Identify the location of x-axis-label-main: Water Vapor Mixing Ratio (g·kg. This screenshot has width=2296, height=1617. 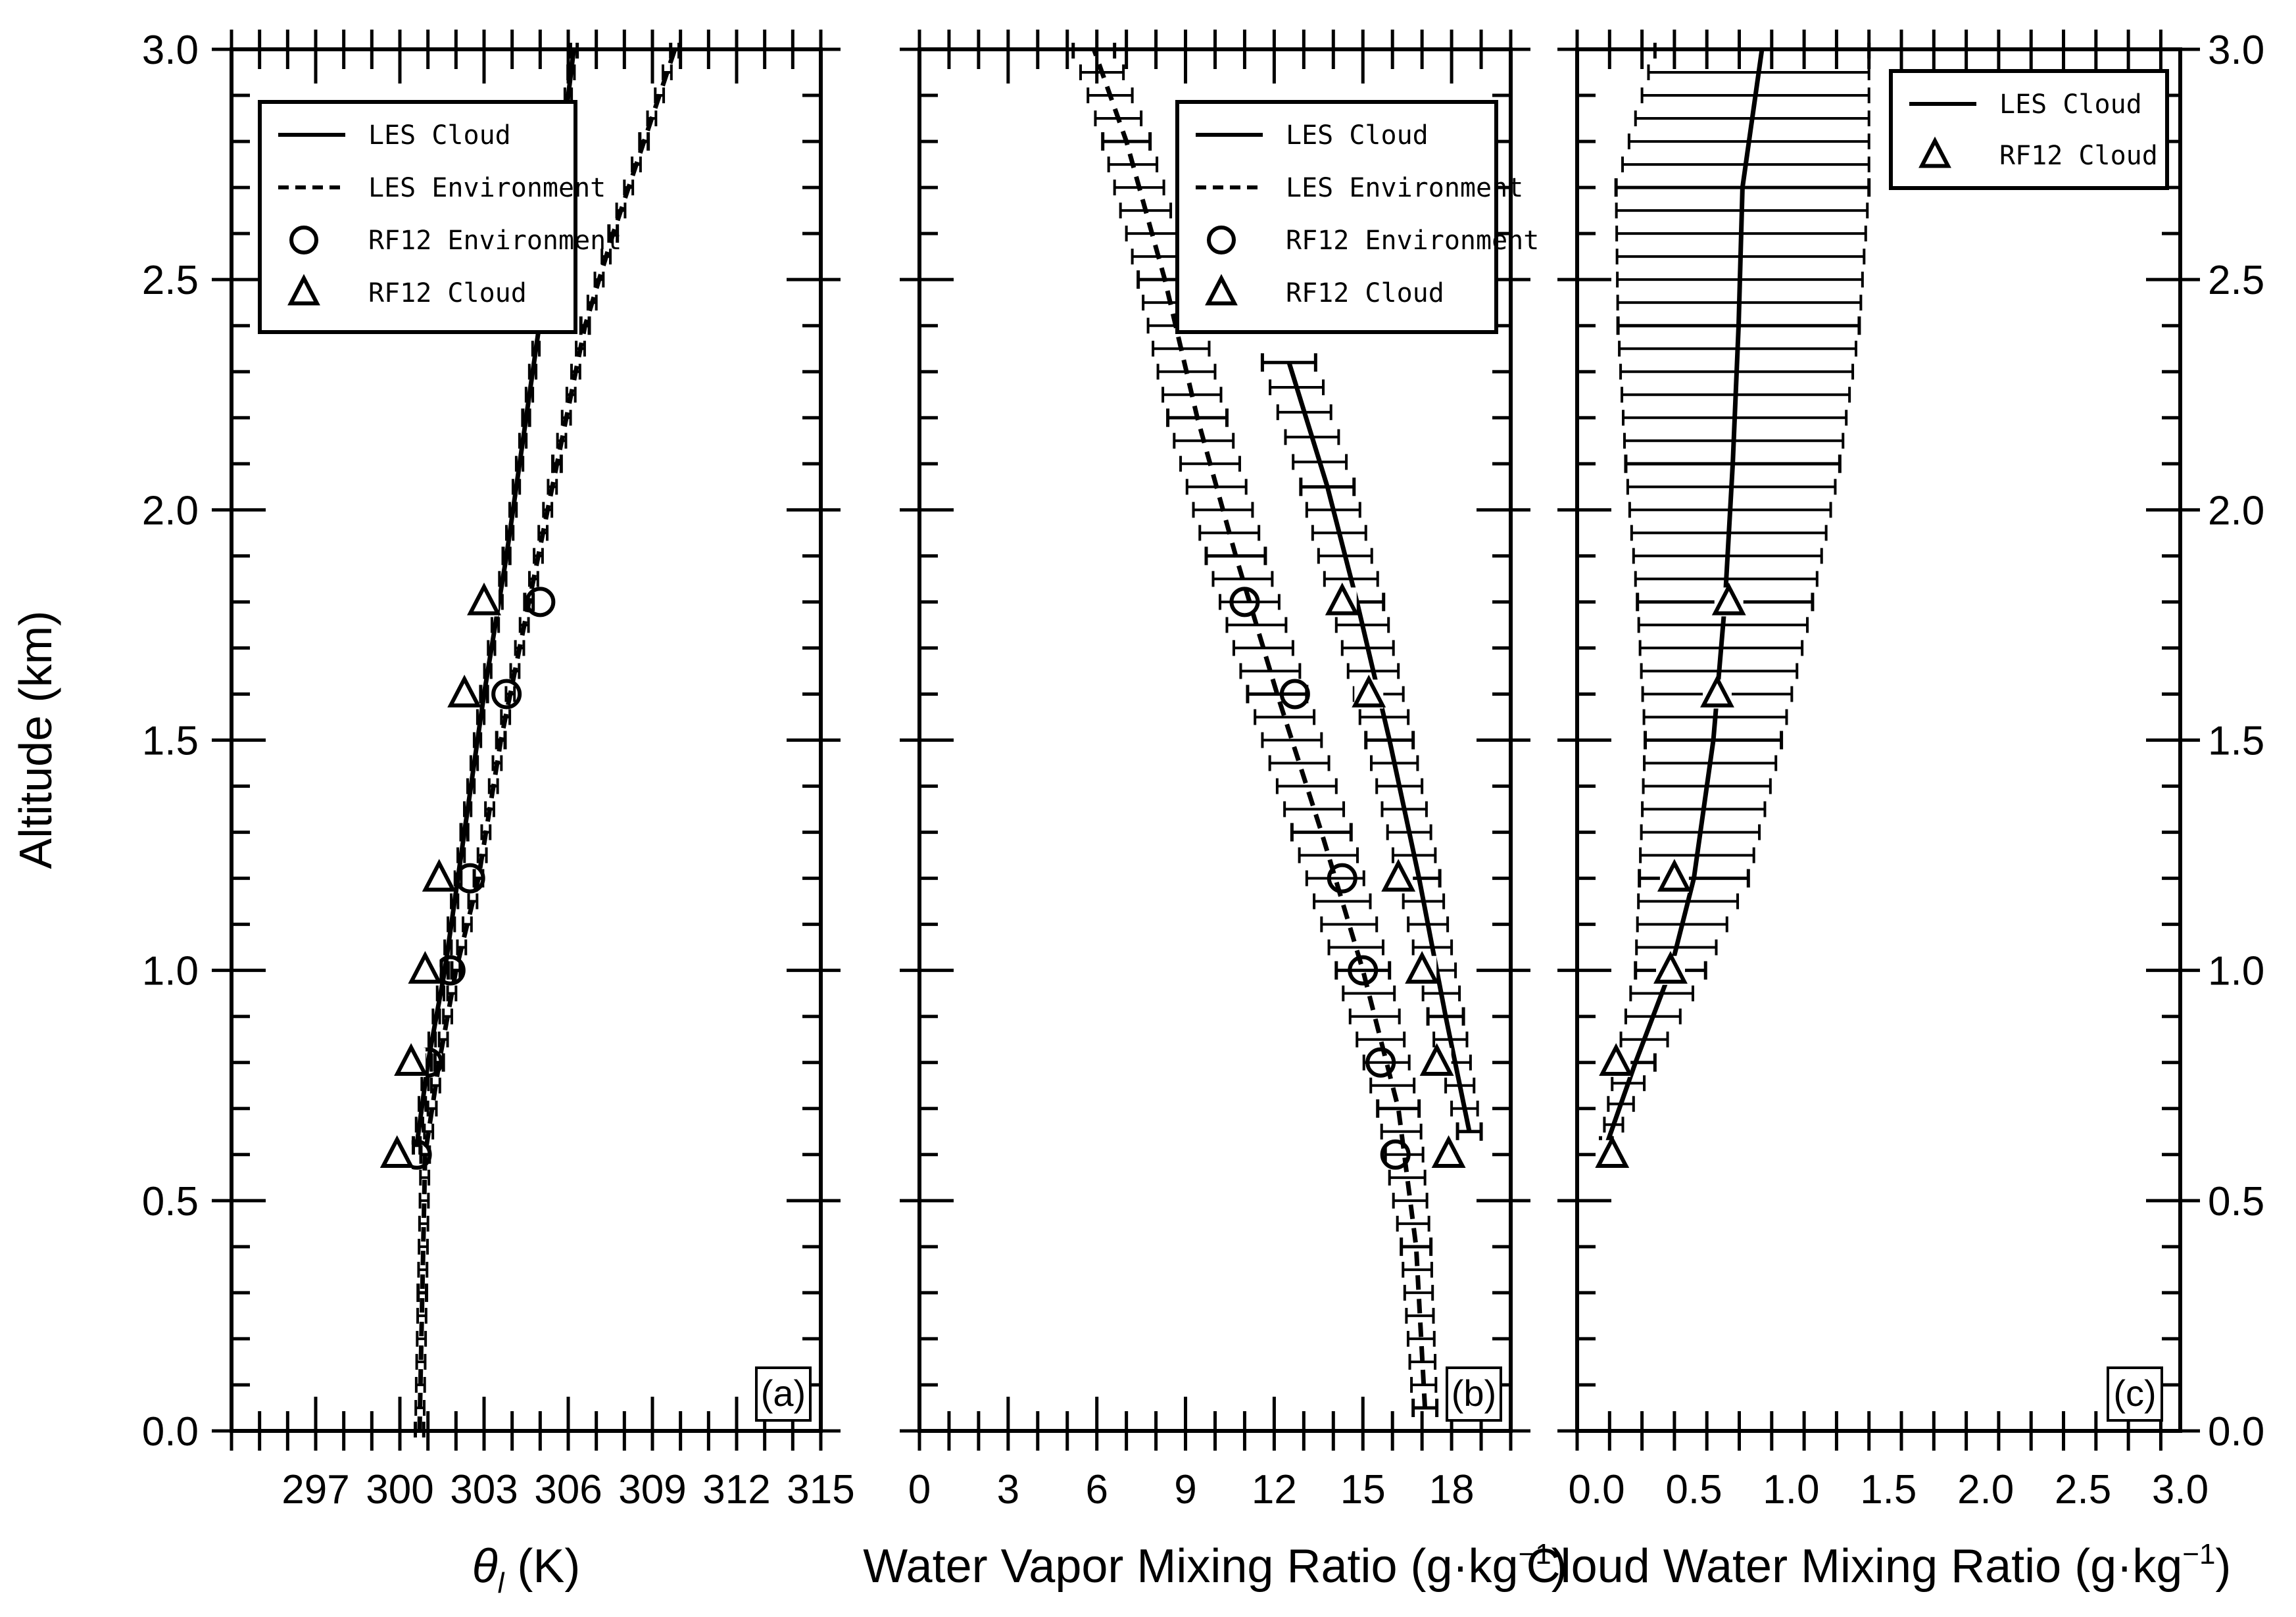
(1190, 1567).